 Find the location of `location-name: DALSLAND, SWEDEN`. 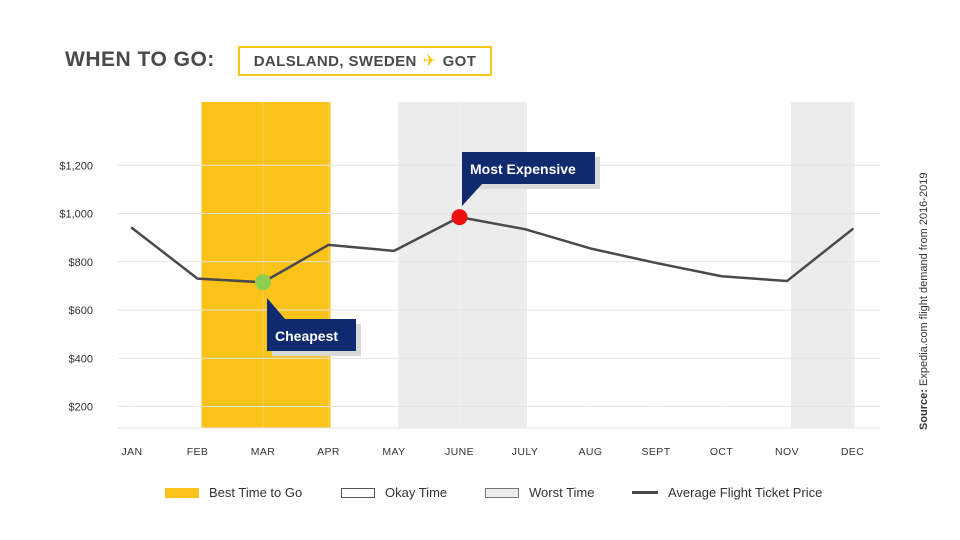

location-name: DALSLAND, SWEDEN is located at coordinates (335, 61).